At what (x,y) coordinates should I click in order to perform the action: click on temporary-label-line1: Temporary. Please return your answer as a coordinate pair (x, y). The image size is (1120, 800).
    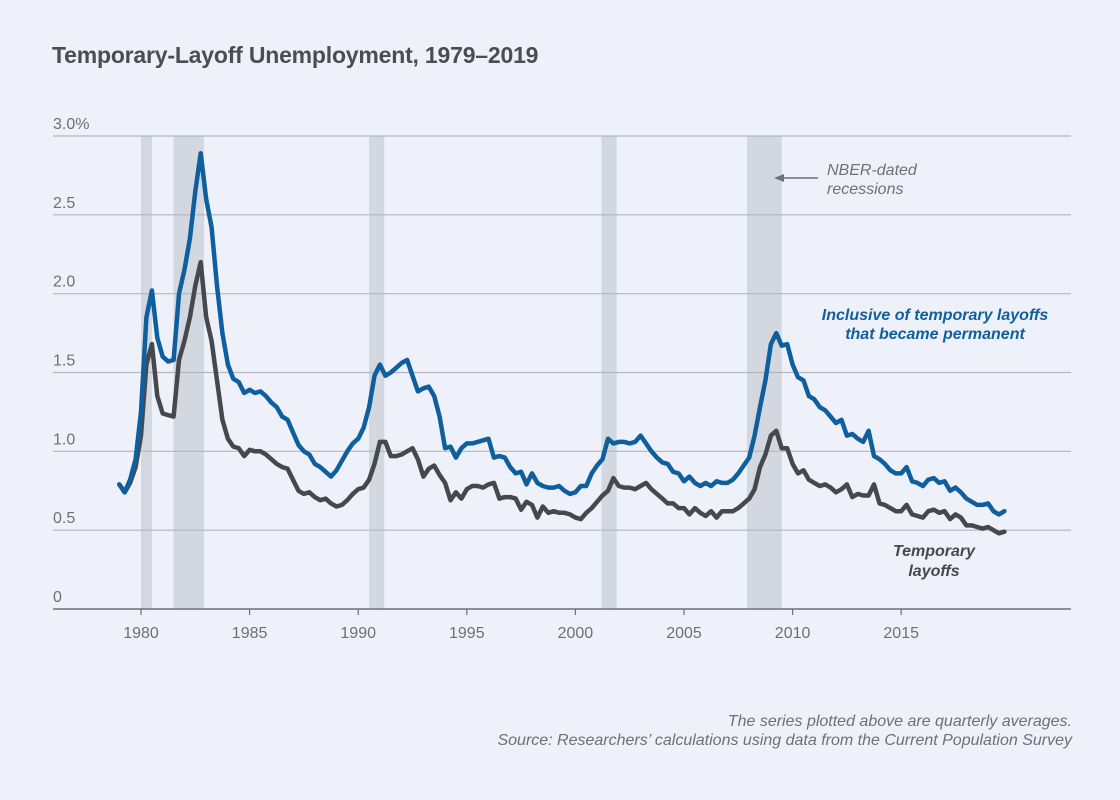
    Looking at the image, I should click on (934, 551).